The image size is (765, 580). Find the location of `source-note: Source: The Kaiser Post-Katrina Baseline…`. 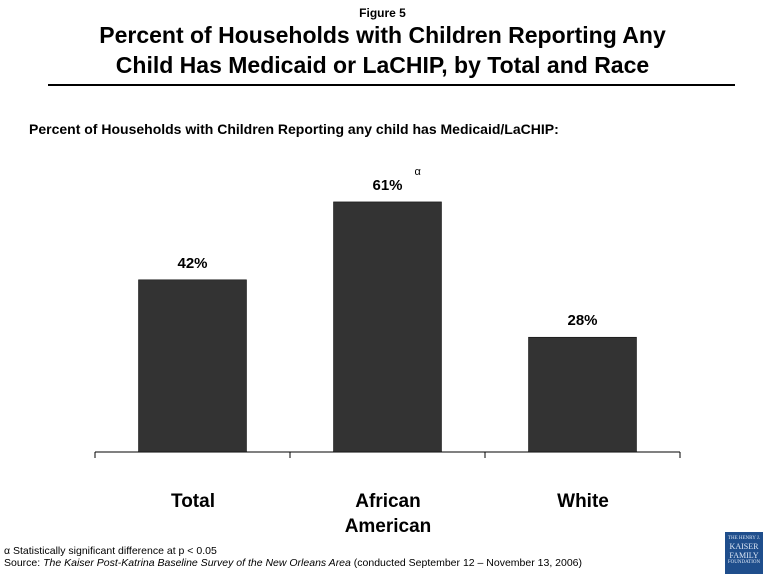

source-note: Source: The Kaiser Post-Katrina Baseline… is located at coordinates (293, 563).